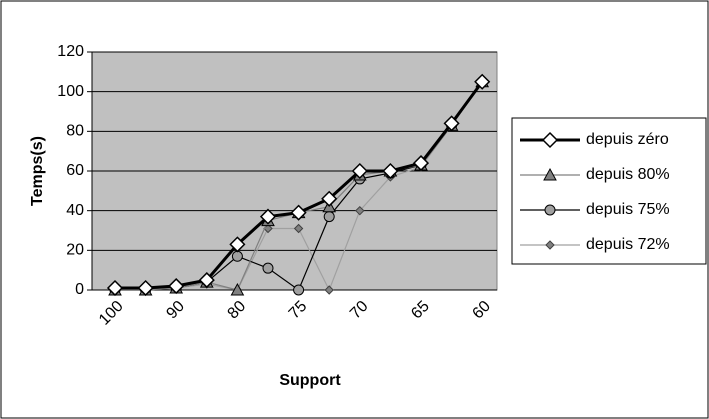 The height and width of the screenshot is (419, 709). Describe the element at coordinates (75, 131) in the screenshot. I see `y-tick-label: 80` at that location.